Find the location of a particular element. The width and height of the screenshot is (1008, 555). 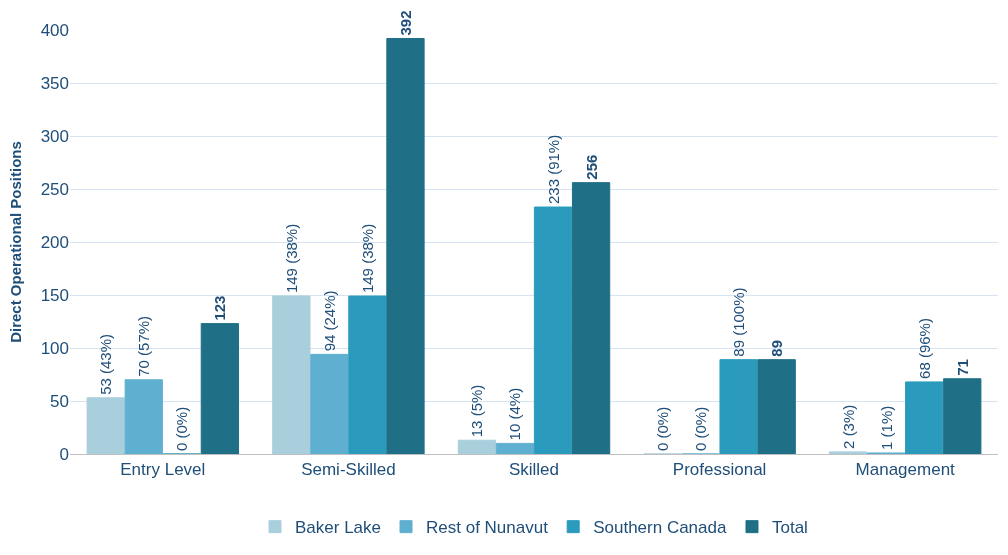

x-tick-label: Entry Level is located at coordinates (163, 470).